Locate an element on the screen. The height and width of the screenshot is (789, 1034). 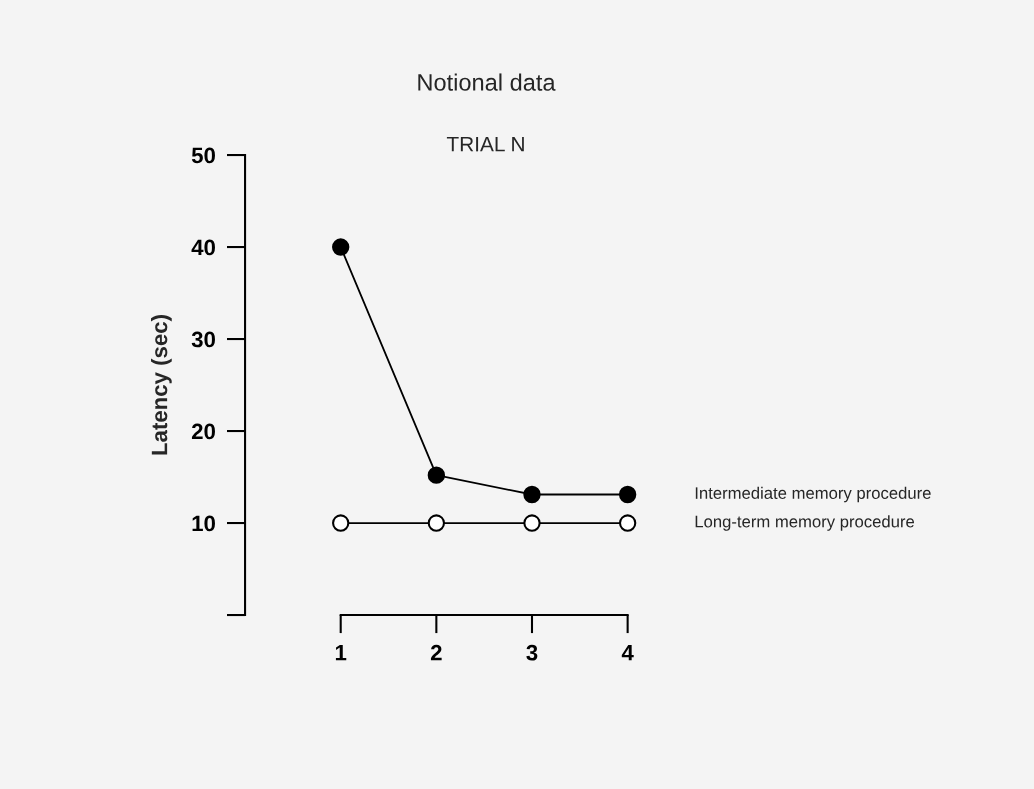
x-tick-label: 3 is located at coordinates (532, 652).